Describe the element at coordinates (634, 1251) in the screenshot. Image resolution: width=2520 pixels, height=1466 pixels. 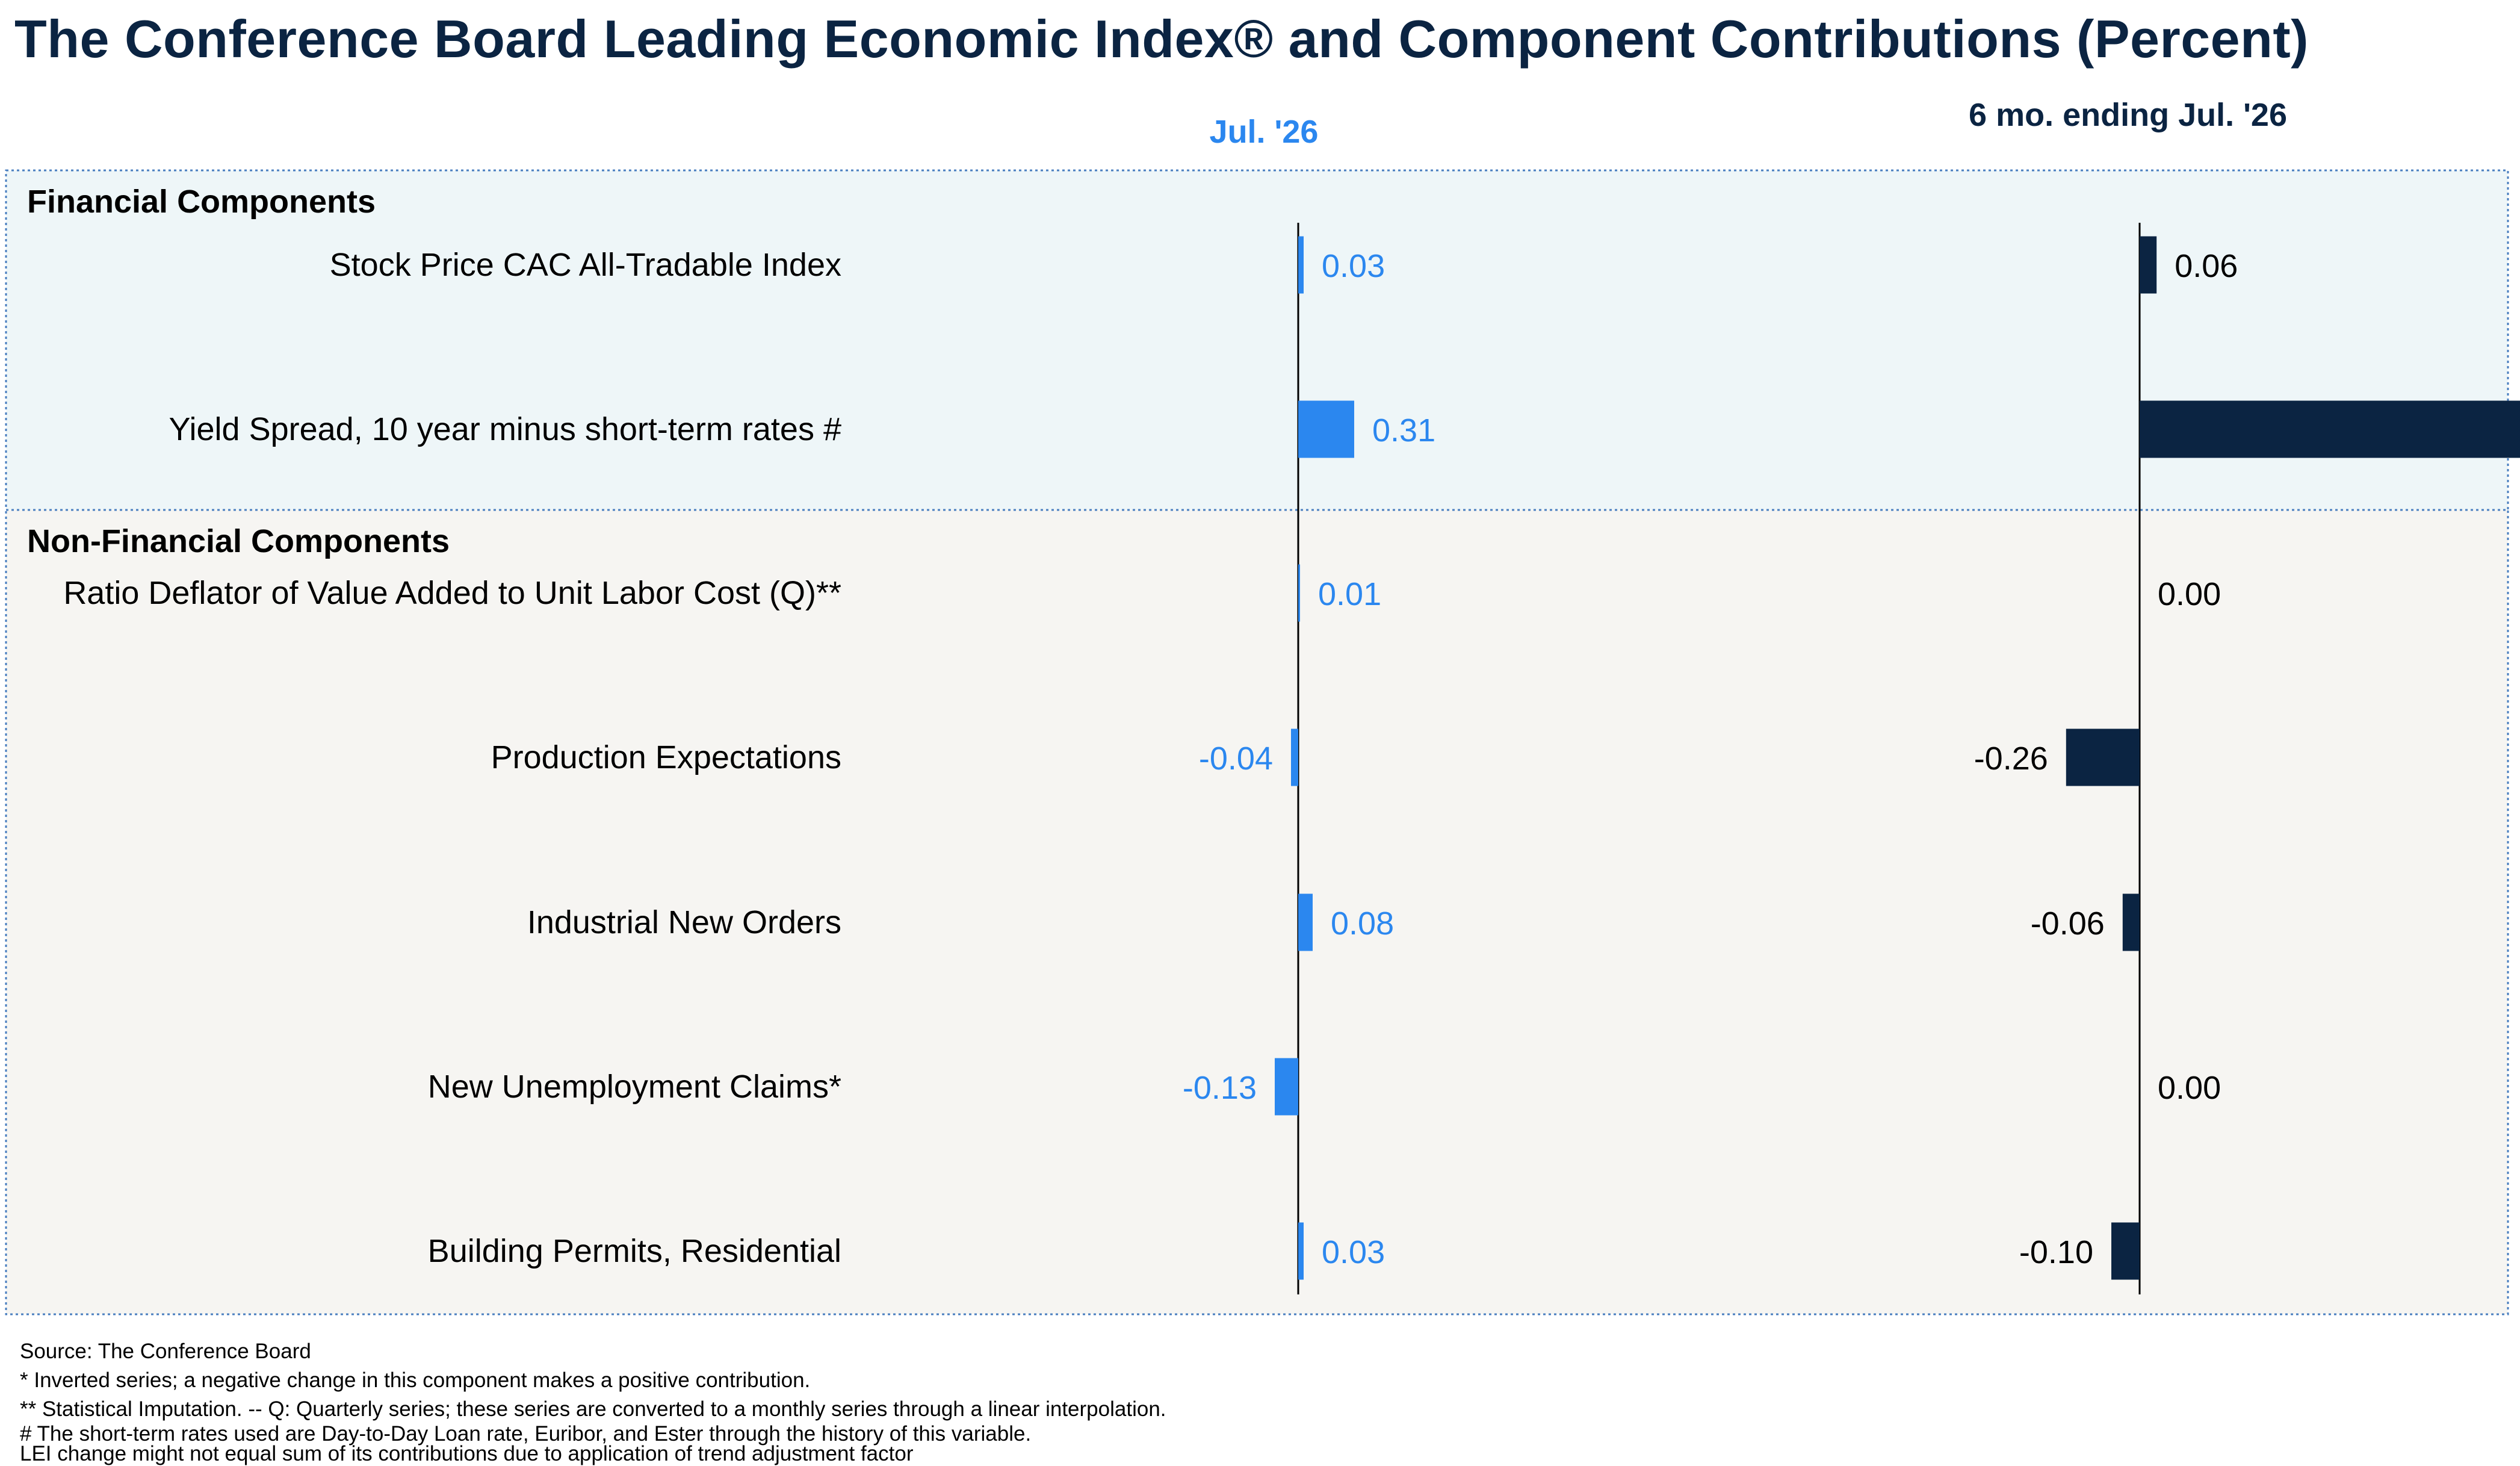
I see `category-label-building-permits-residential: Building Permits, Residential` at that location.